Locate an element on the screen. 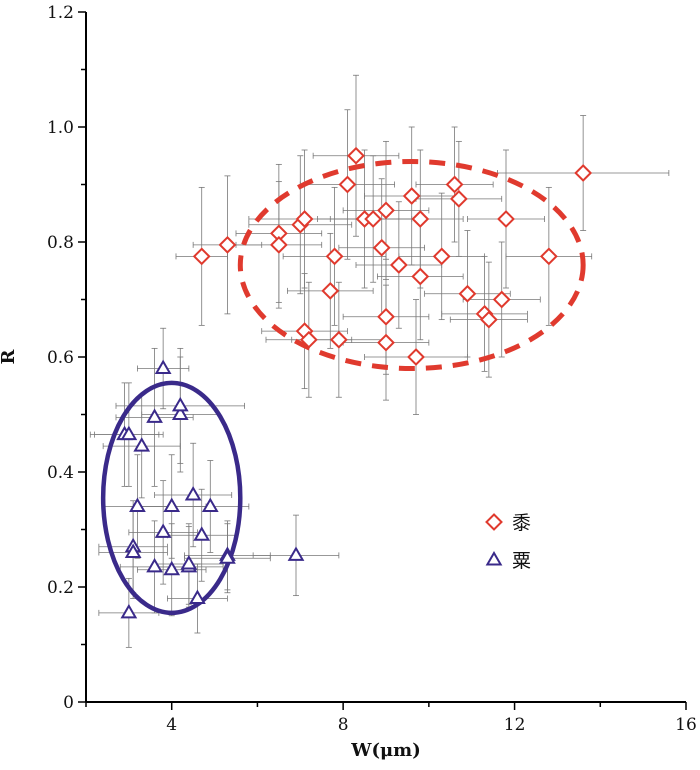 The width and height of the screenshot is (700, 770). x-ticks: 4 8 12 16 is located at coordinates (391, 718).